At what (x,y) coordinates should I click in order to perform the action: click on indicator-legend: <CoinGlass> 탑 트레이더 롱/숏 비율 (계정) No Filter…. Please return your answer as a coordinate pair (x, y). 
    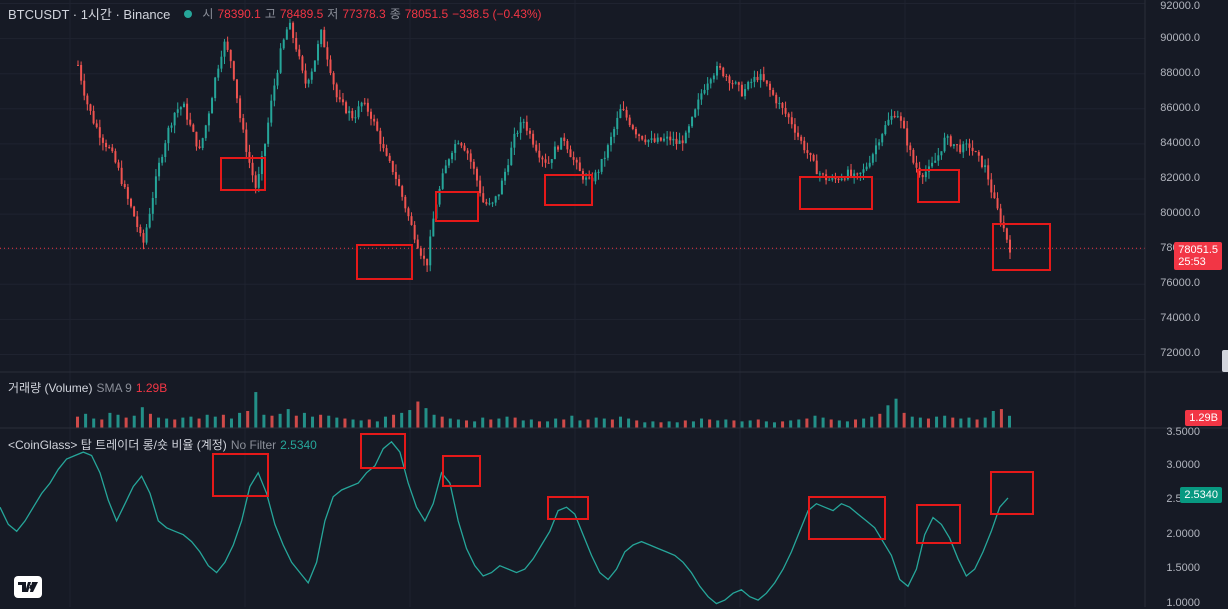
    Looking at the image, I should click on (162, 444).